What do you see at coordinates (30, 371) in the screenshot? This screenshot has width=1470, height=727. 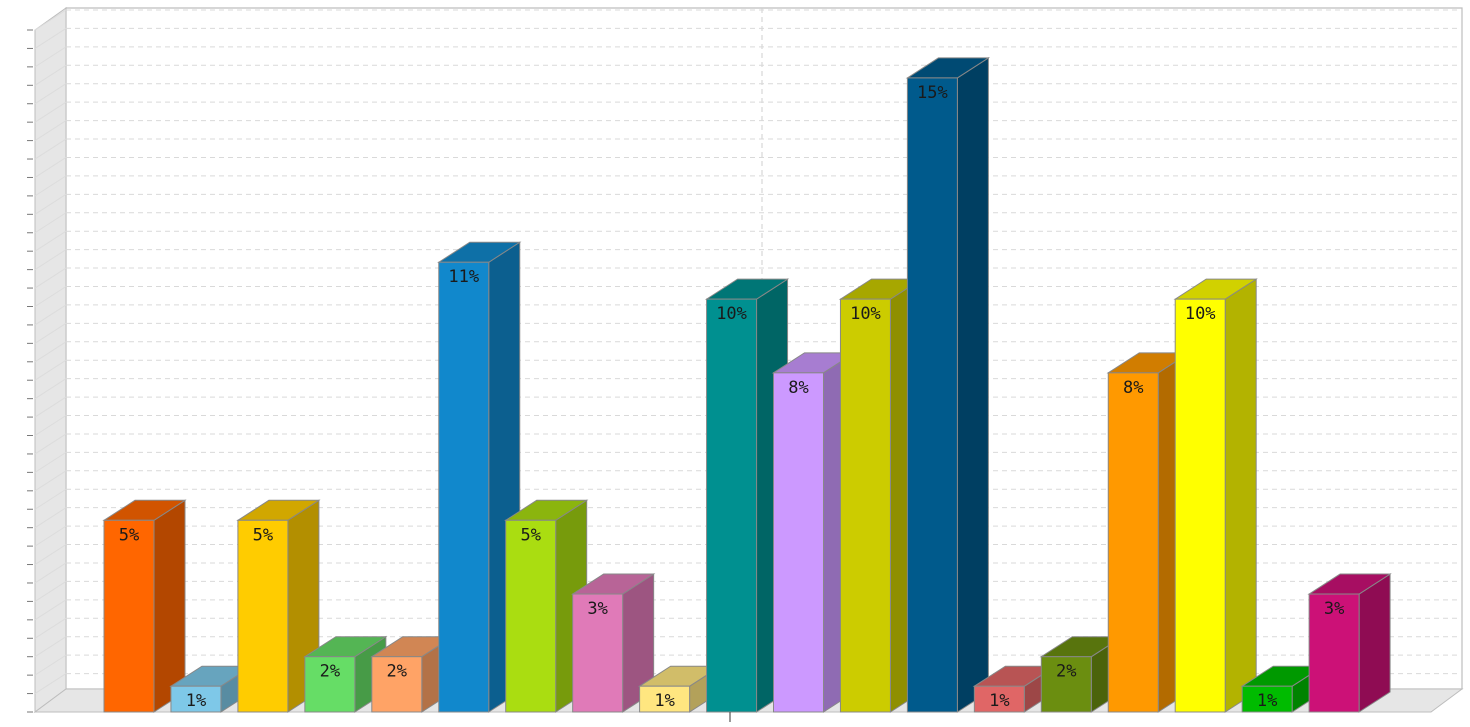 I see `y-axis-ticks` at bounding box center [30, 371].